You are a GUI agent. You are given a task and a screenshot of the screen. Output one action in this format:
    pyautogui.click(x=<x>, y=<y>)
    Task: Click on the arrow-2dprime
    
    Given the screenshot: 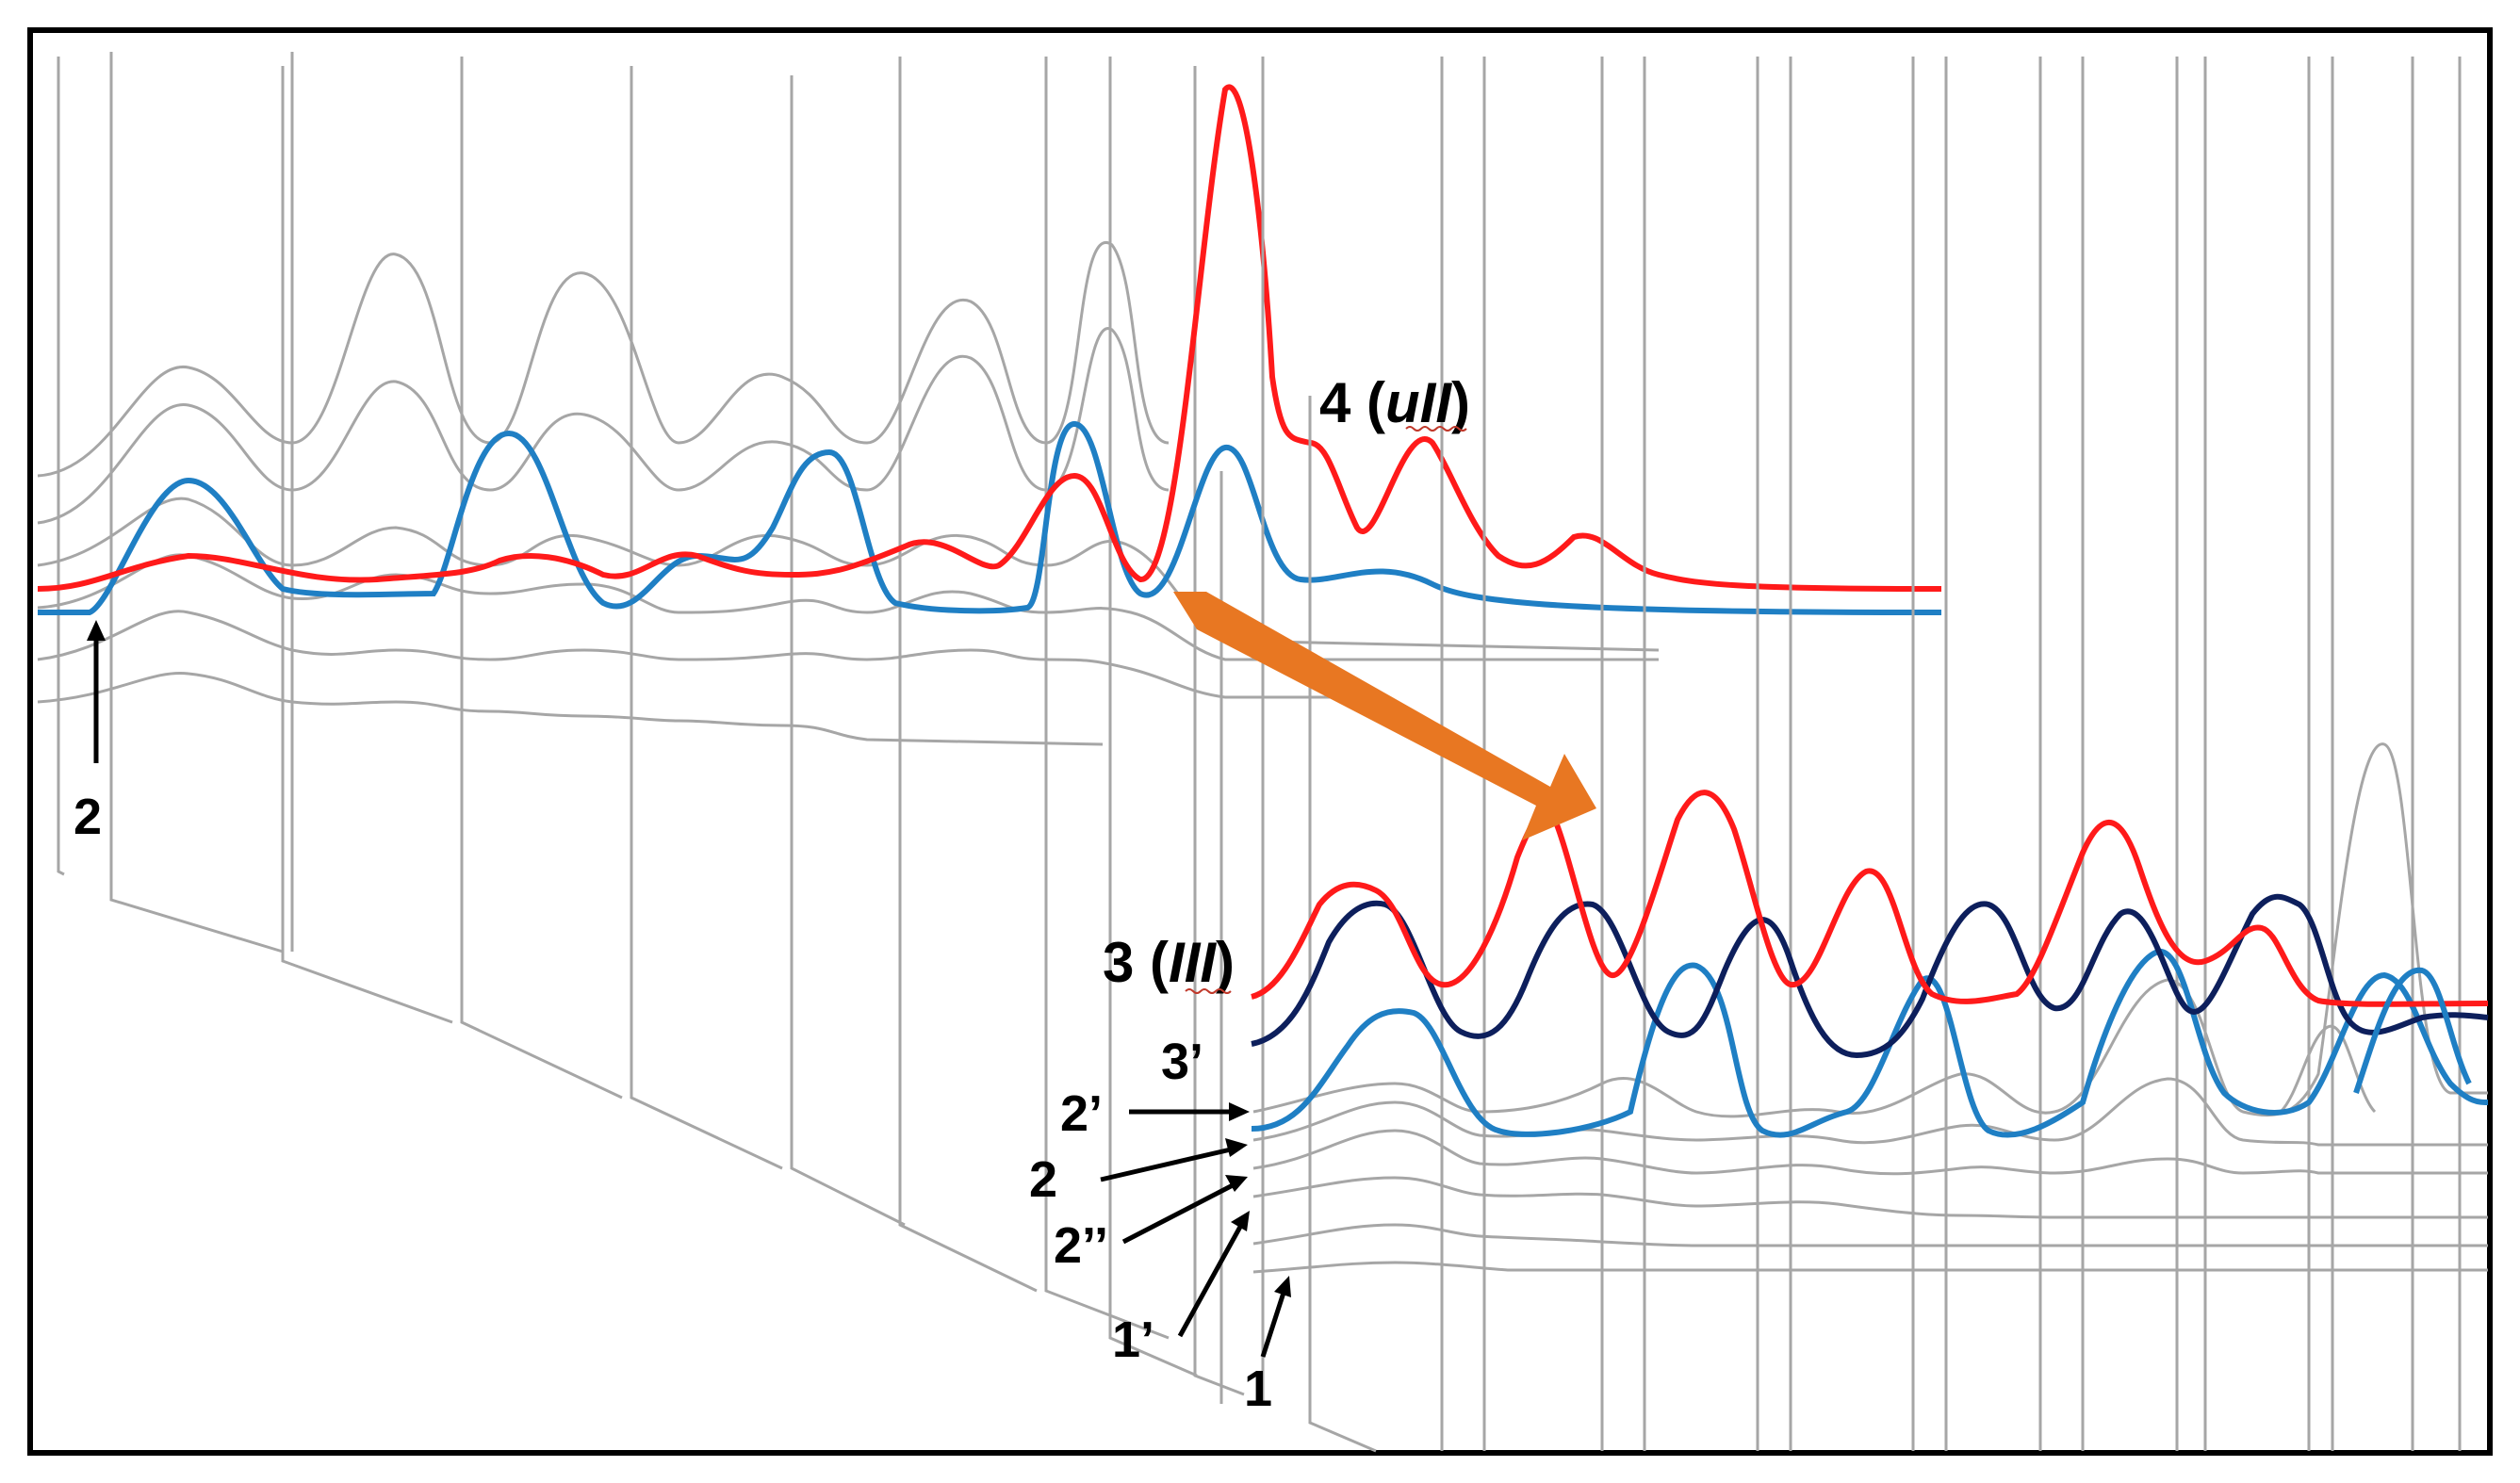 What is the action you would take?
    pyautogui.click(x=1184, y=1210)
    